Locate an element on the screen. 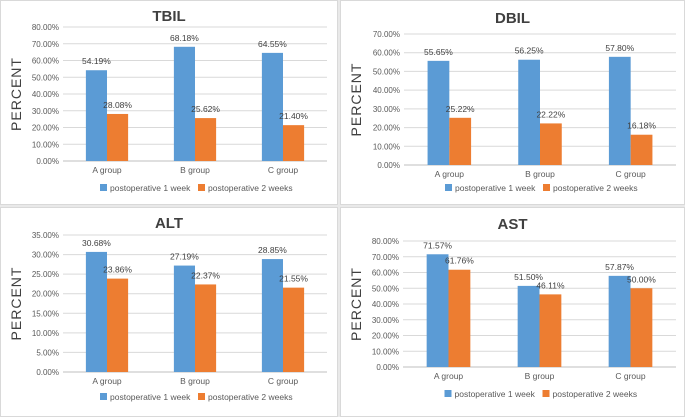  data-label: 51.50% is located at coordinates (528, 277).